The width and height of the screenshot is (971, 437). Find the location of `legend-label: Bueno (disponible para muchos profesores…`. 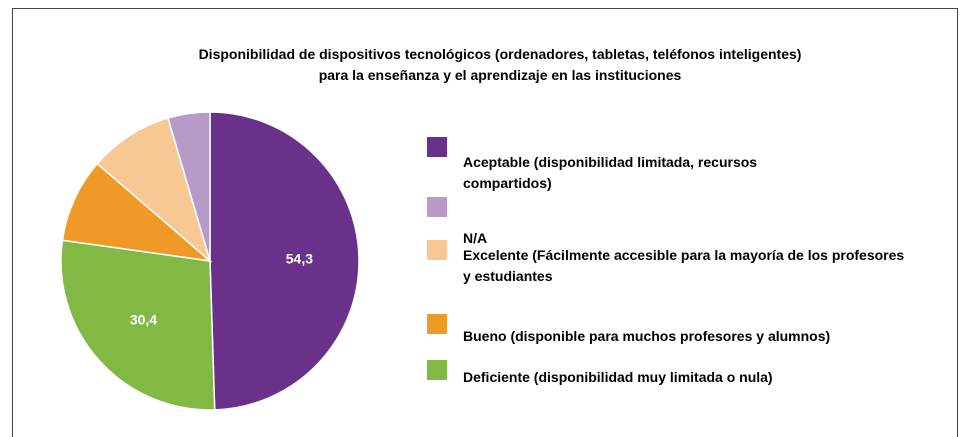

legend-label: Bueno (disponible para muchos profesores… is located at coordinates (647, 336).